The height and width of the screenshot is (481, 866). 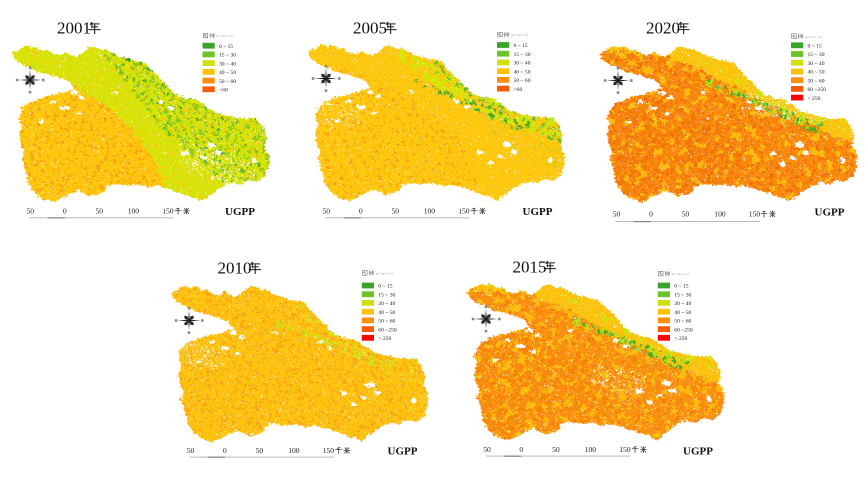 I want to click on svg-text: 2010, so click(x=235, y=268).